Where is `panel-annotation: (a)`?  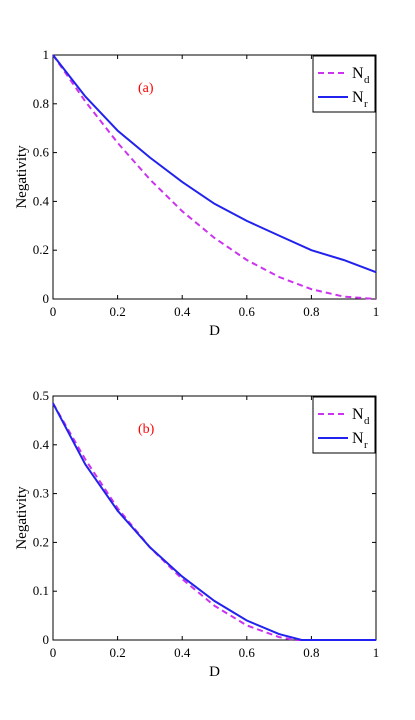 panel-annotation: (a) is located at coordinates (146, 88).